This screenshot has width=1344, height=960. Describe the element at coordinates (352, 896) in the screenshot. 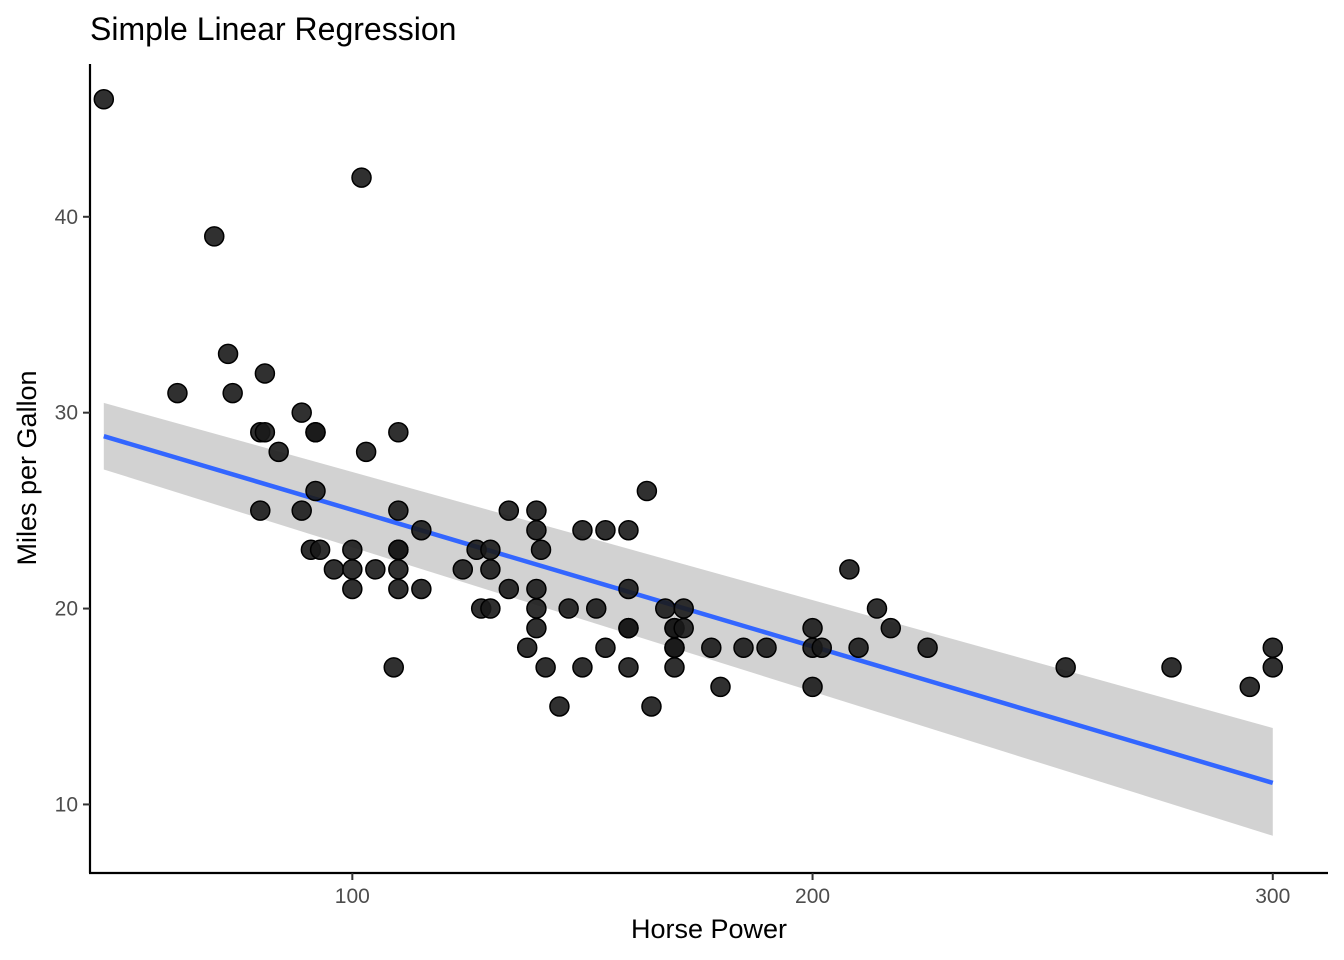

I see `x-tick-label: 100` at that location.